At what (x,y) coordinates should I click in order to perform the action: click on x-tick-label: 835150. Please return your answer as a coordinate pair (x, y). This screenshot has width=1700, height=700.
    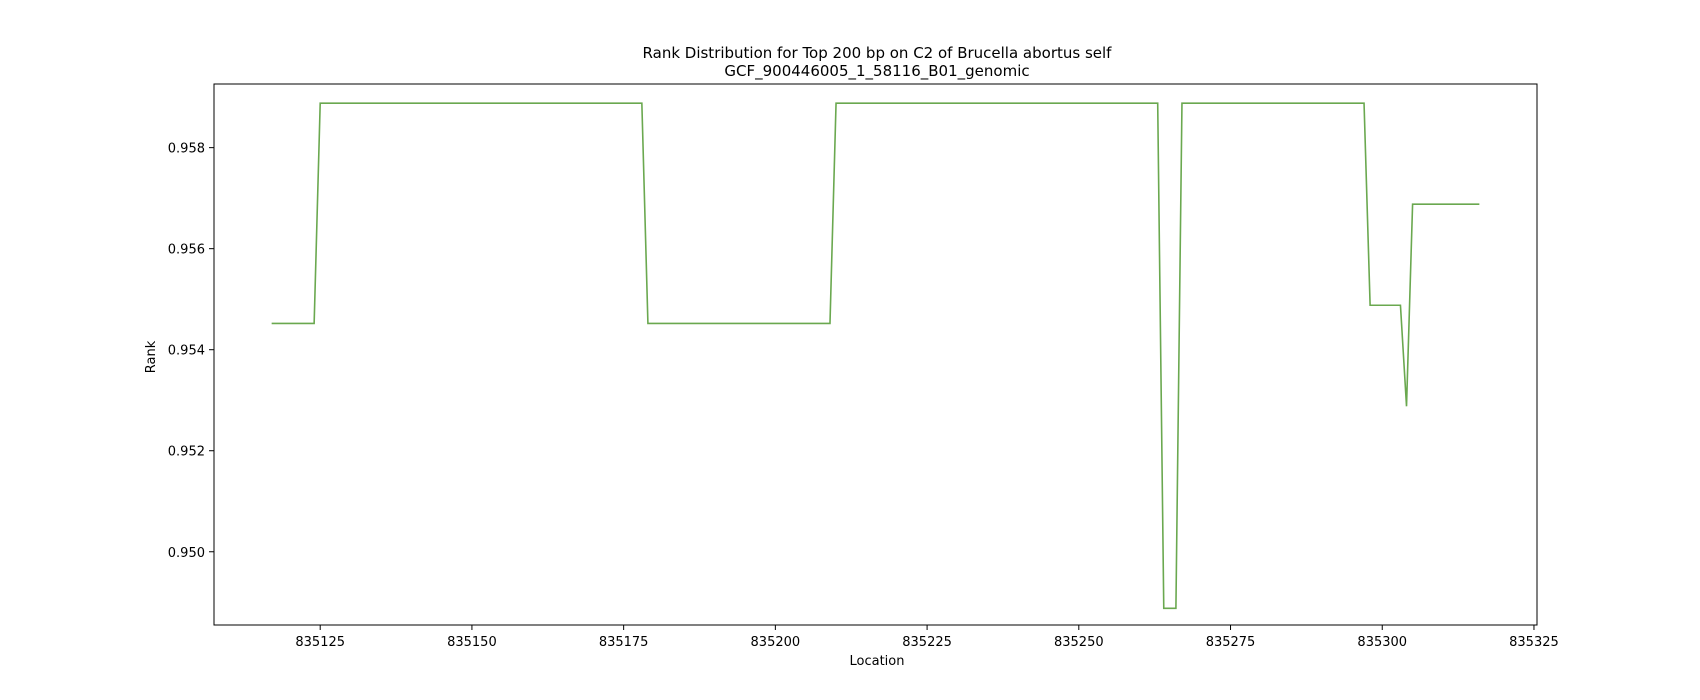
    Looking at the image, I should click on (472, 642).